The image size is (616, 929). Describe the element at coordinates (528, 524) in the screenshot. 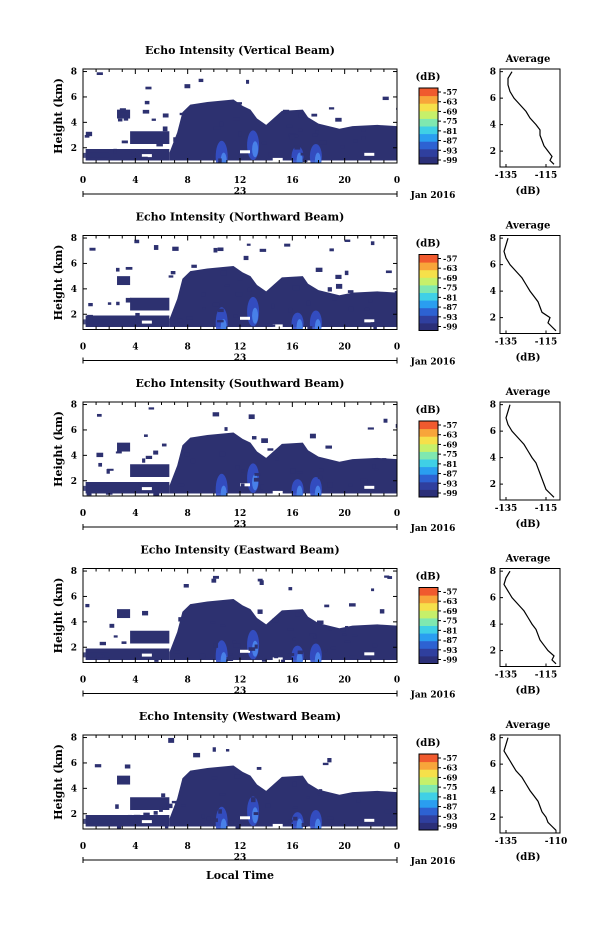

I see `average-x-label: (dB)` at that location.